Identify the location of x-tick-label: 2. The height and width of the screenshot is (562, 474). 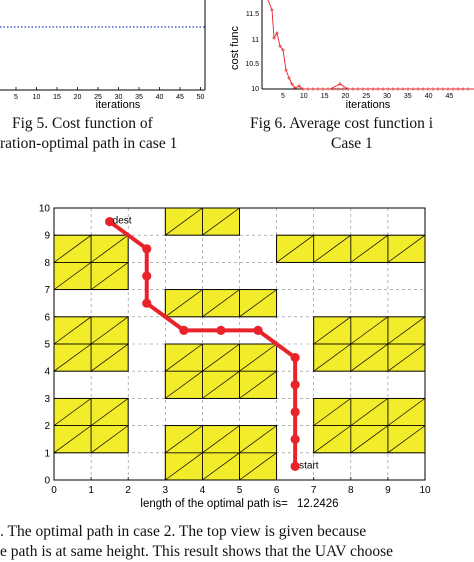
(128, 490).